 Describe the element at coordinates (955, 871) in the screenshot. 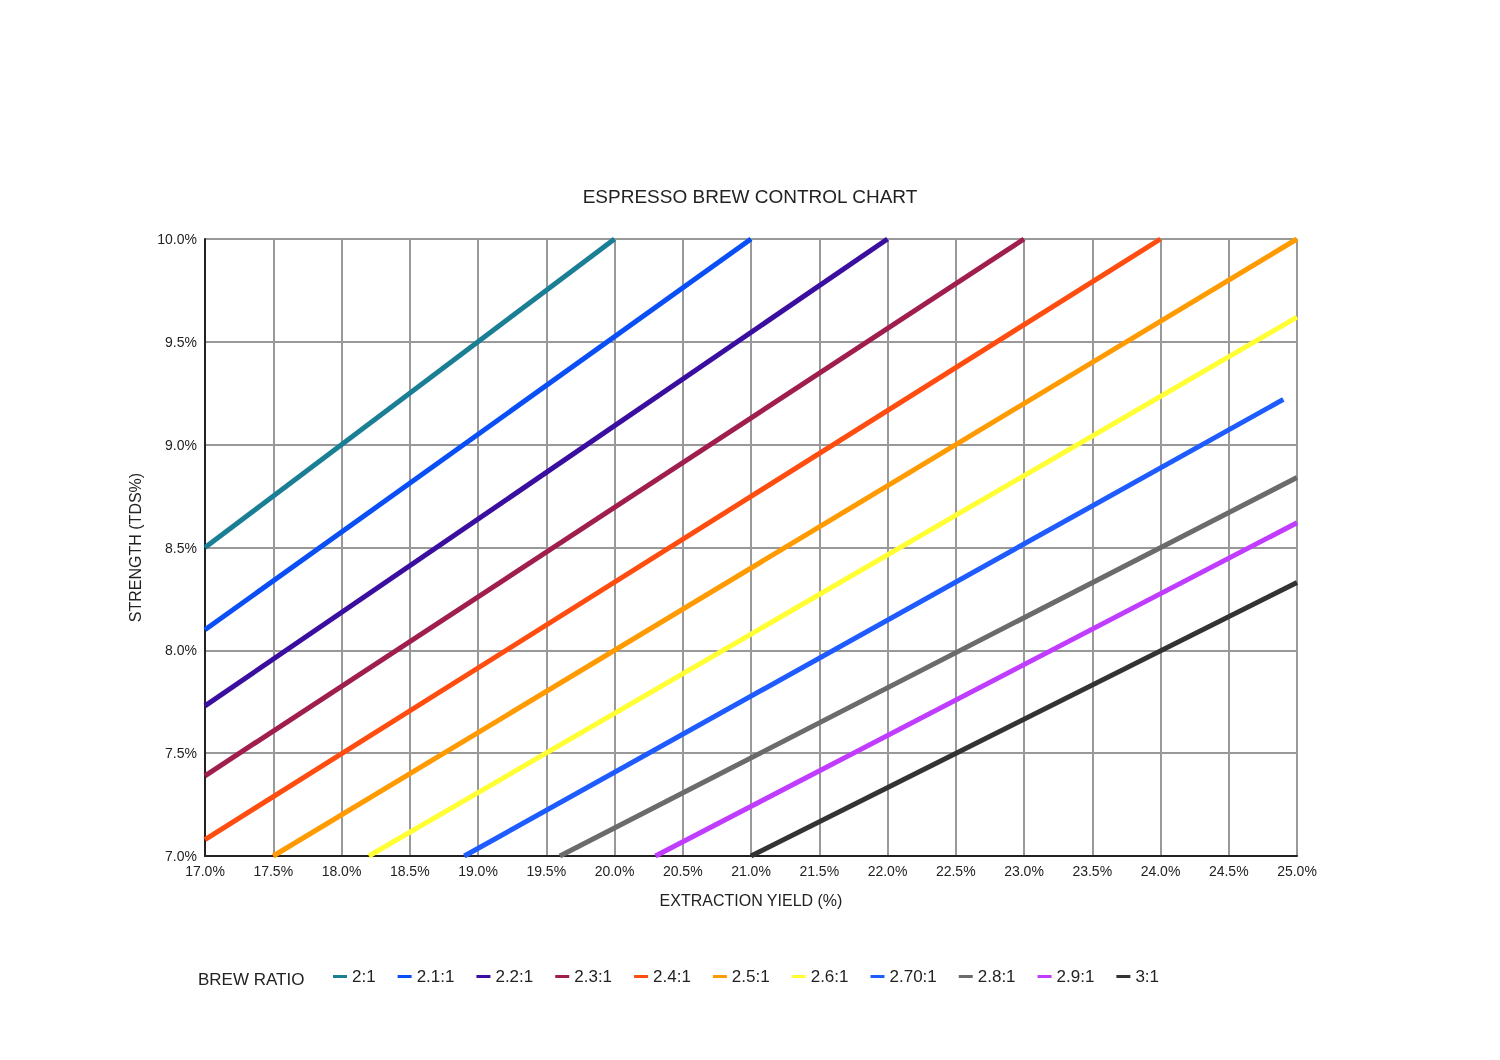

I see `x-tick-label: 22.5%` at that location.